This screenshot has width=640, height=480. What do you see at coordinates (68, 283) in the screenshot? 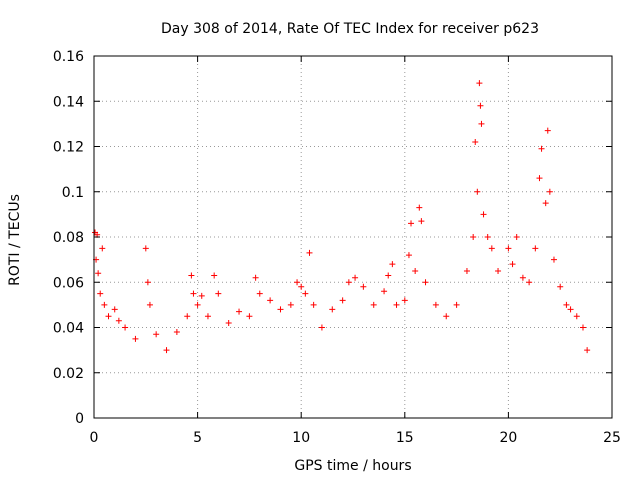
I see `y-tick-label: 0.06` at bounding box center [68, 283].